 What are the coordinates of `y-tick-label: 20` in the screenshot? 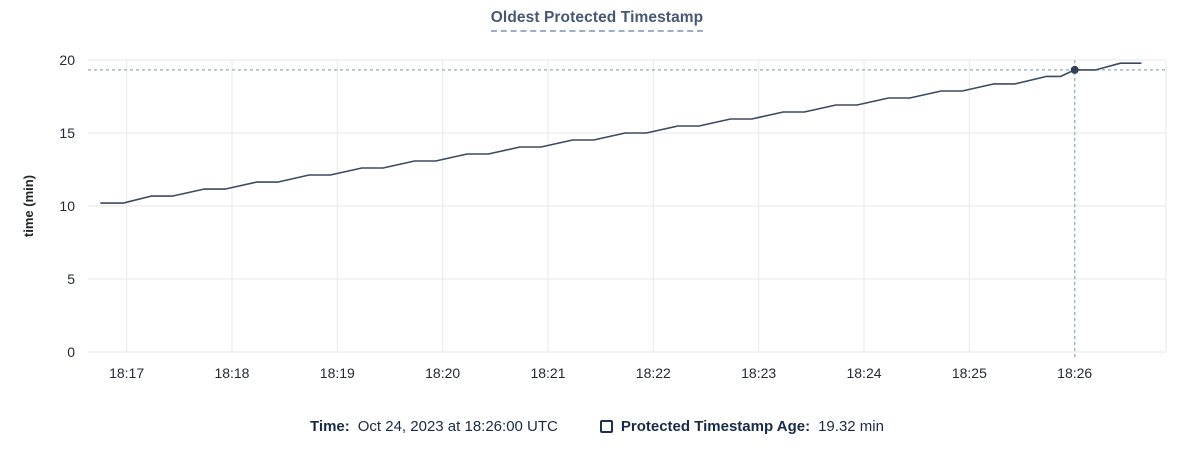 It's located at (67, 60).